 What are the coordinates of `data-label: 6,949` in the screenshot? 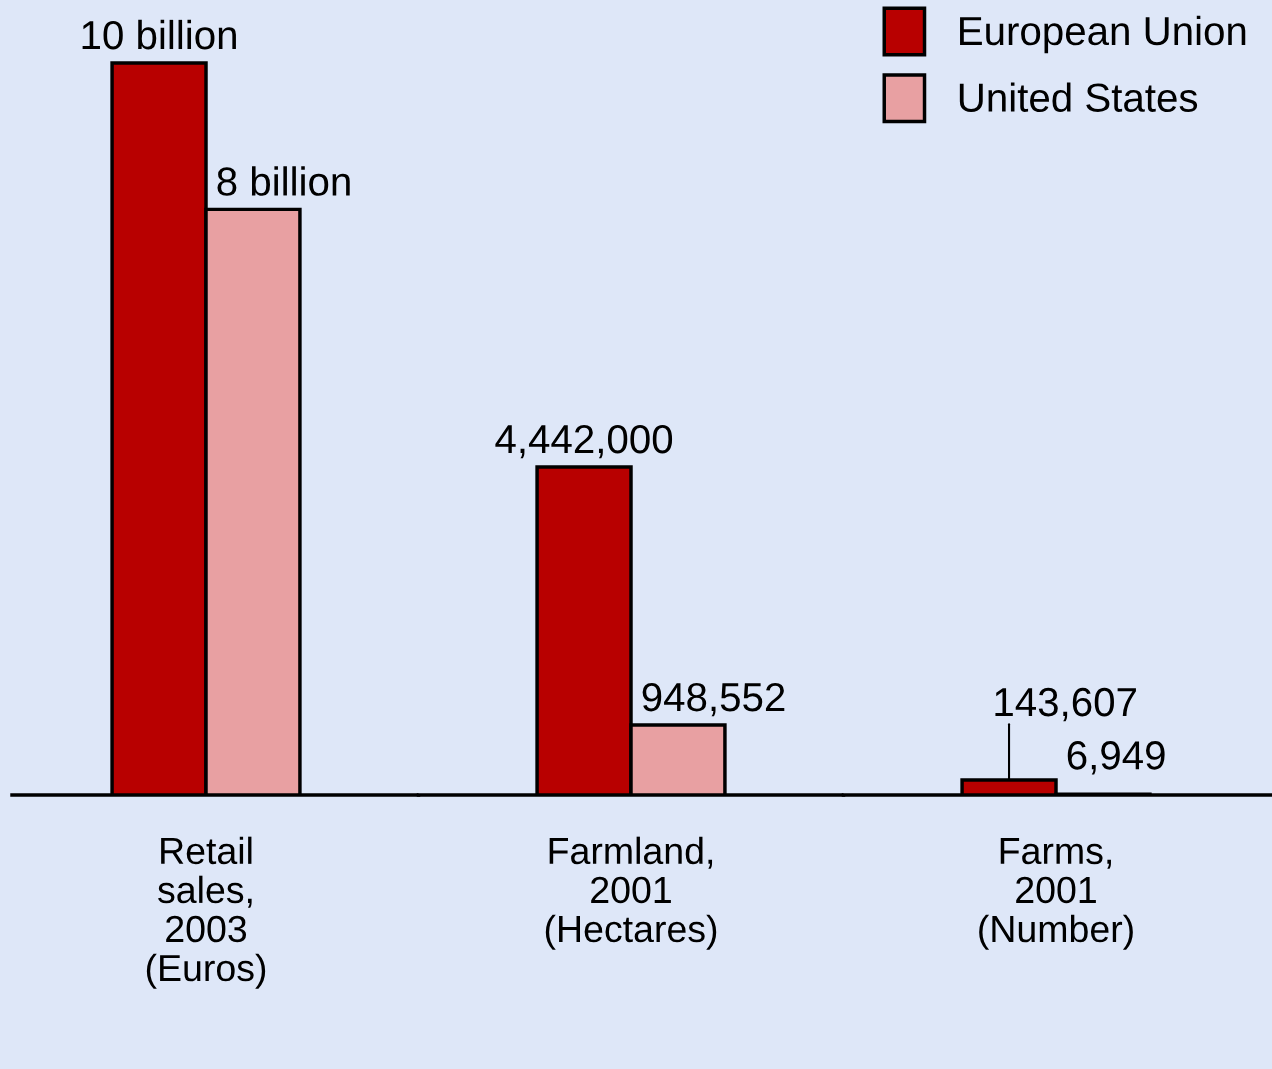 It's located at (1116, 758).